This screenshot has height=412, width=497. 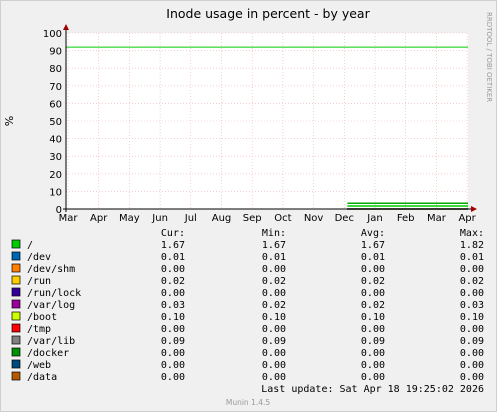 I want to click on legend-series-name: /dev/shm, so click(x=51, y=269).